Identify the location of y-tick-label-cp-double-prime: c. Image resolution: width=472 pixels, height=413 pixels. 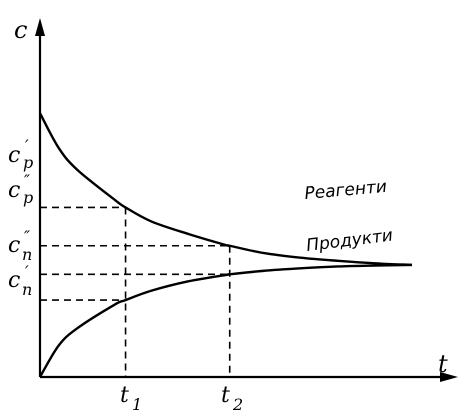
(14, 190).